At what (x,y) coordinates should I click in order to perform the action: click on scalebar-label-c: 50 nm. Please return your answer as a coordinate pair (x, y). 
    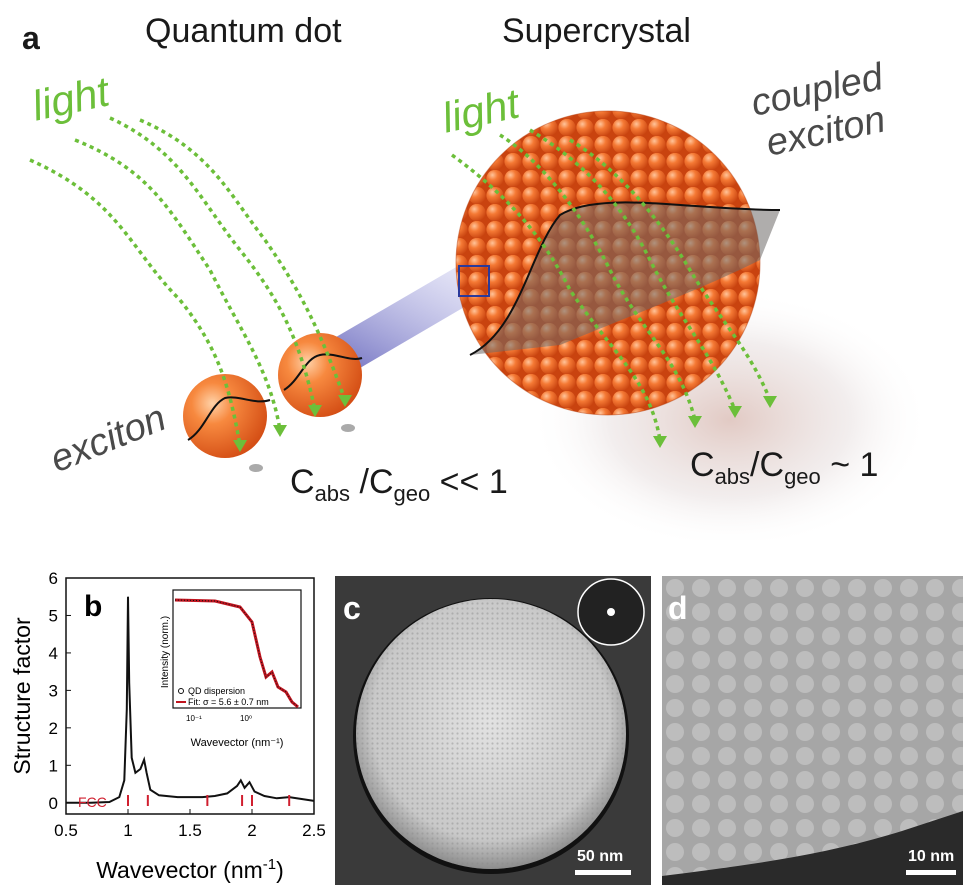
    Looking at the image, I should click on (600, 856).